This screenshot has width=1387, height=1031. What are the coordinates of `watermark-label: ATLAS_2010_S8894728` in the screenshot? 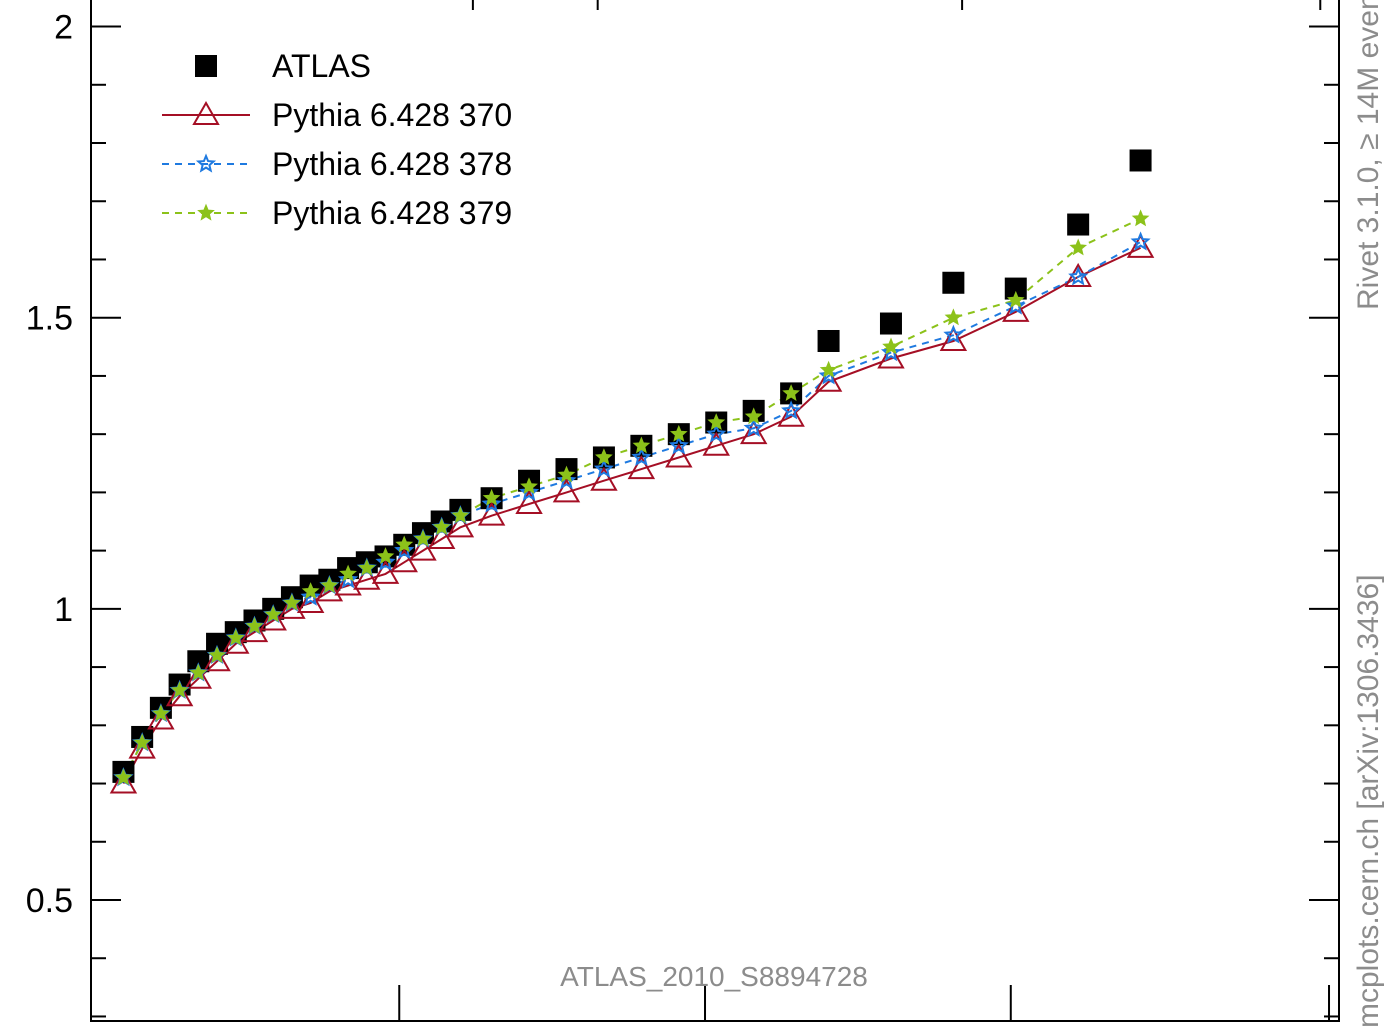 It's located at (714, 976).